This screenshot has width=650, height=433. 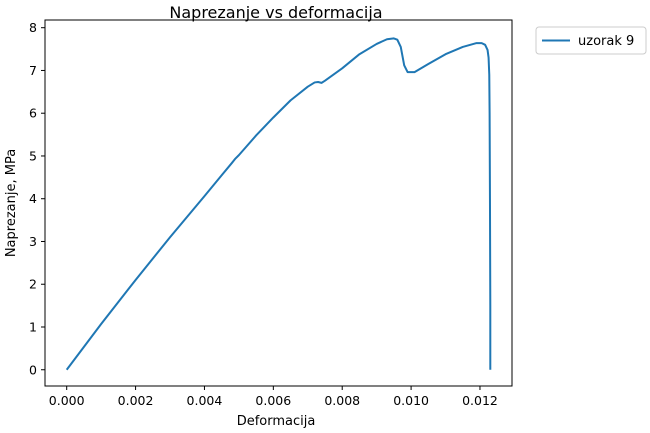 What do you see at coordinates (33, 284) in the screenshot?
I see `y-tick-label: 2` at bounding box center [33, 284].